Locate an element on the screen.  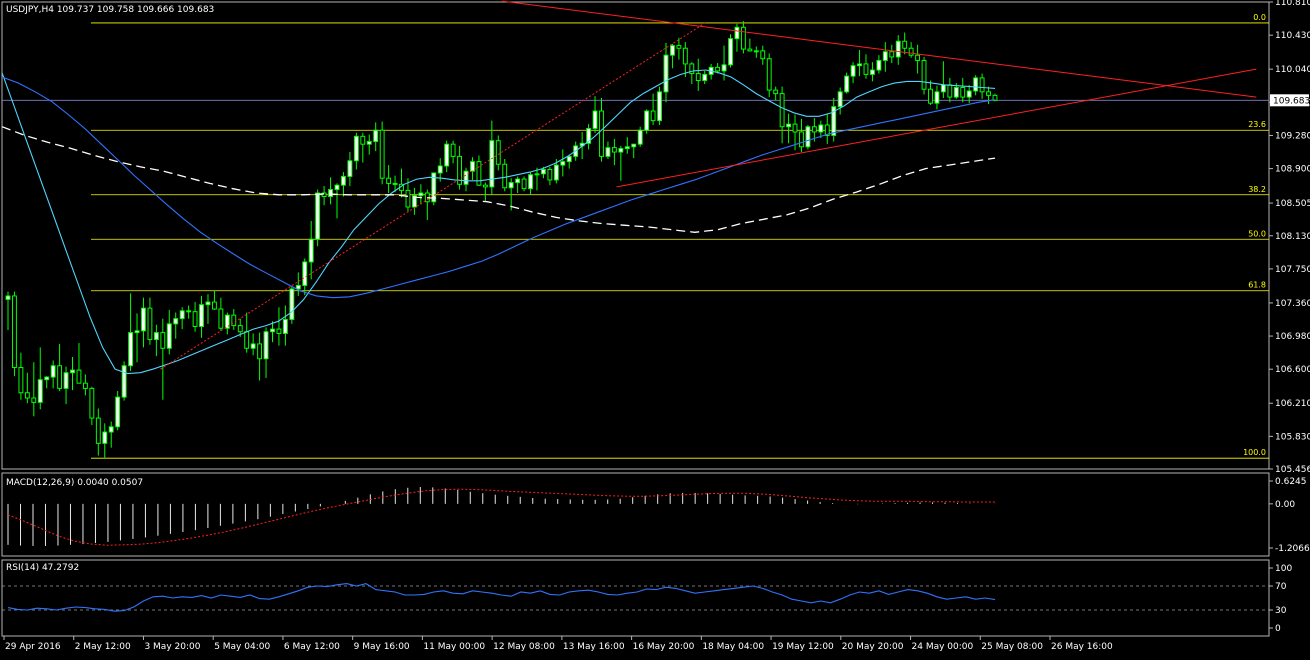
fib-level-label: 23.6 is located at coordinates (1257, 124).